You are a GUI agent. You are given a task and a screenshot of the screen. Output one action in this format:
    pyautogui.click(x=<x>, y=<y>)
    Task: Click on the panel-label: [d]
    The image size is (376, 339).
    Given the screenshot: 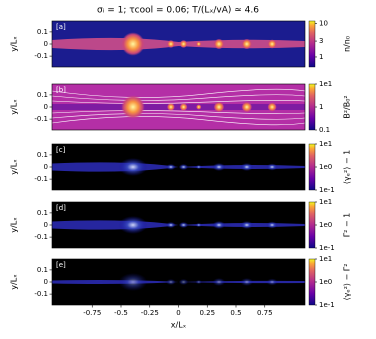 What is the action you would take?
    pyautogui.click(x=61, y=208)
    